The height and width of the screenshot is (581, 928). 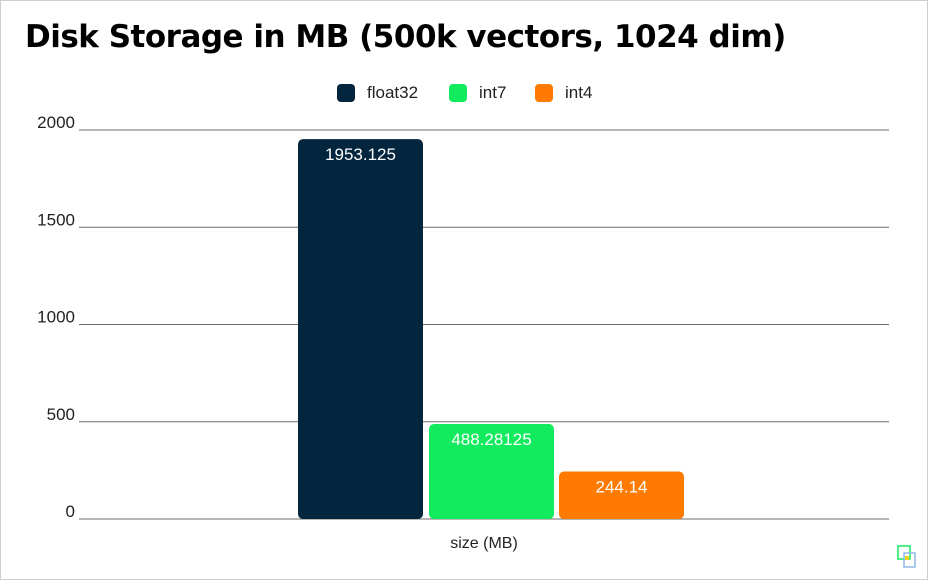 What do you see at coordinates (56, 317) in the screenshot?
I see `y-tick-label-1000: 1000` at bounding box center [56, 317].